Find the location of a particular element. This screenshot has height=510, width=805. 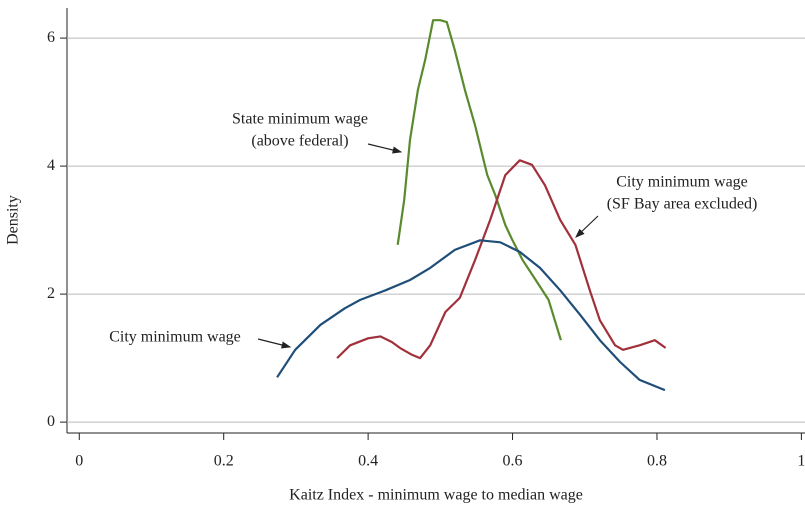

y-tick-label: 6 is located at coordinates (51, 37).